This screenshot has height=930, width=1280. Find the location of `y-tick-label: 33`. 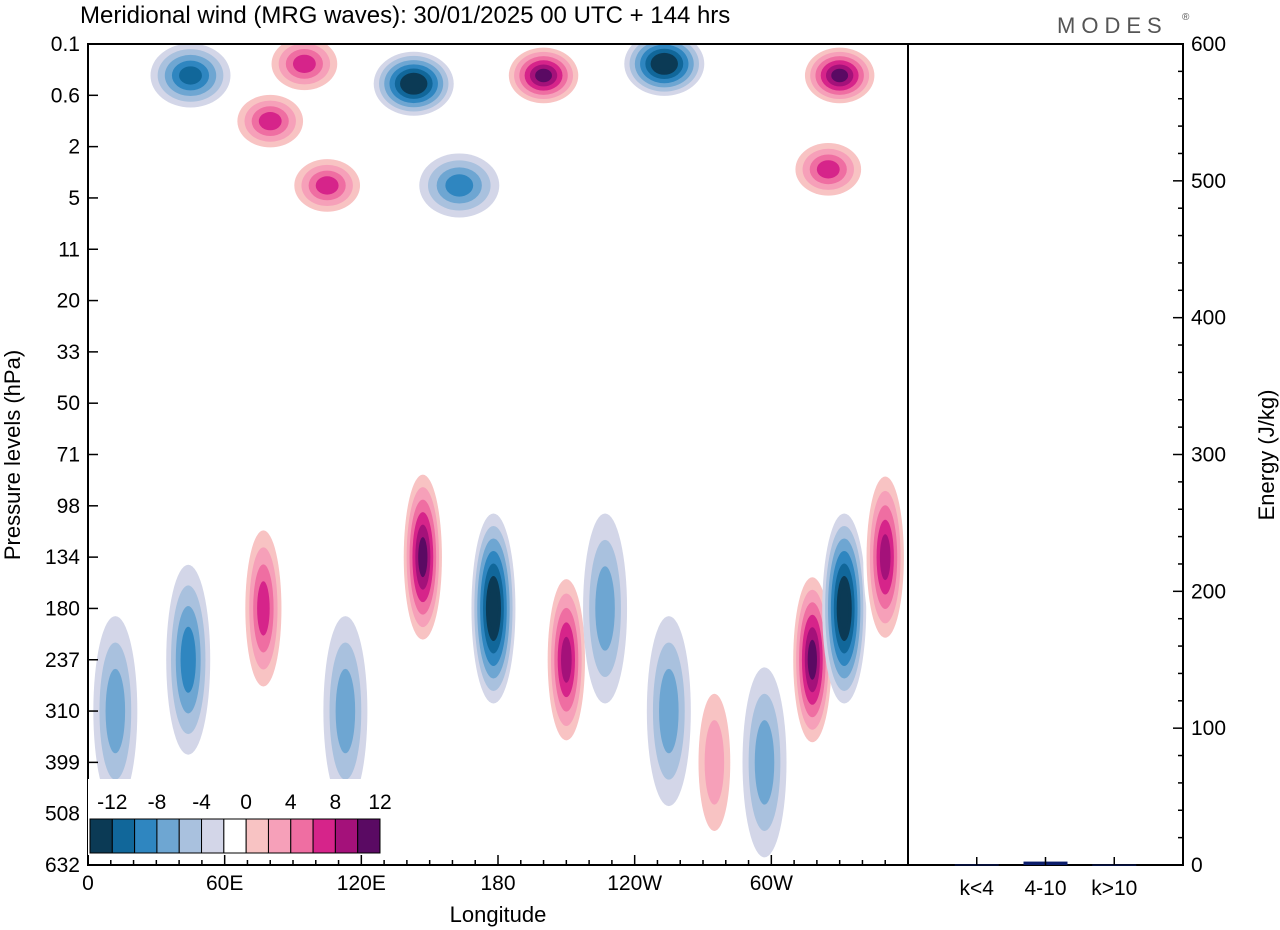

y-tick-label: 33 is located at coordinates (68, 352).